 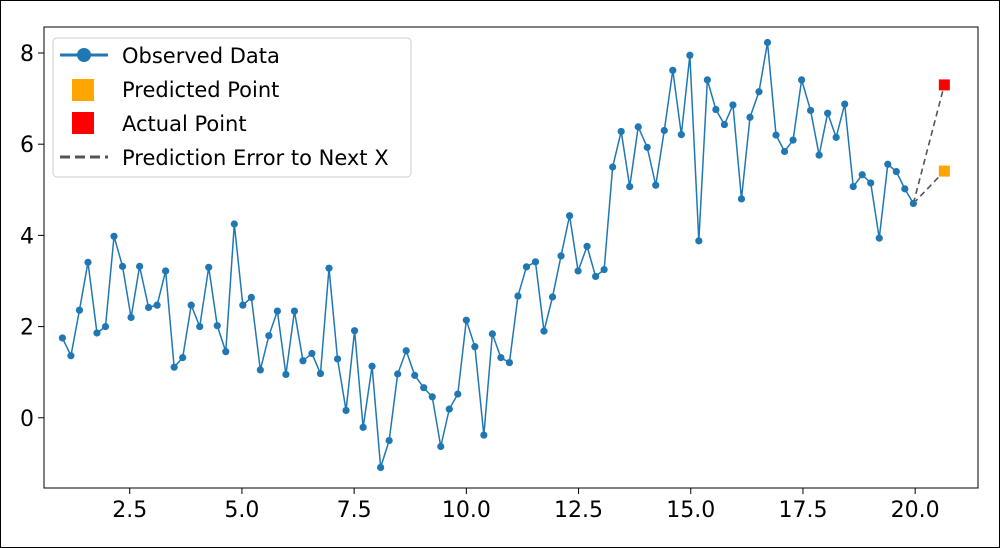 I want to click on y-tick-label: 0, so click(x=27, y=419).